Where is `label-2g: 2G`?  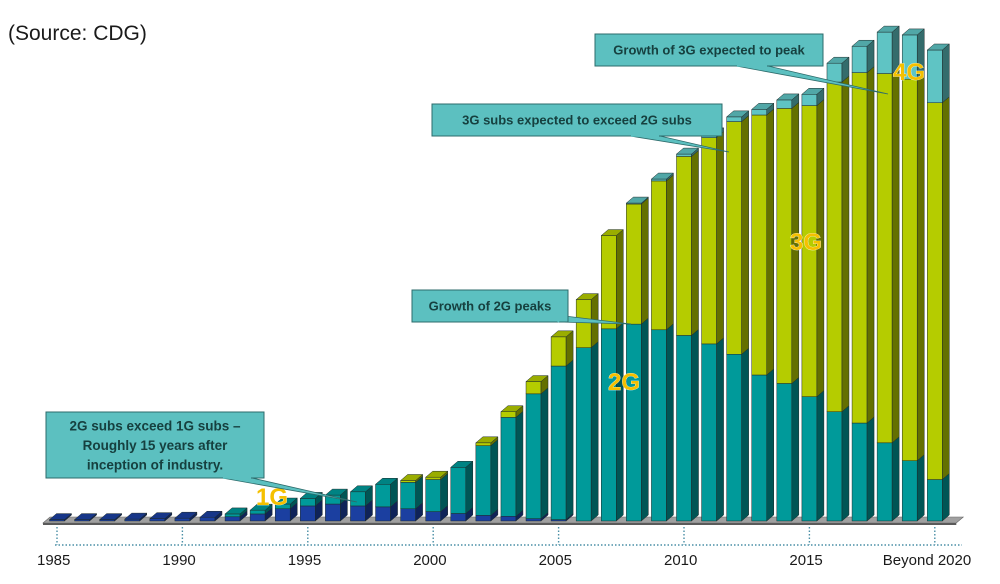
label-2g: 2G is located at coordinates (624, 382).